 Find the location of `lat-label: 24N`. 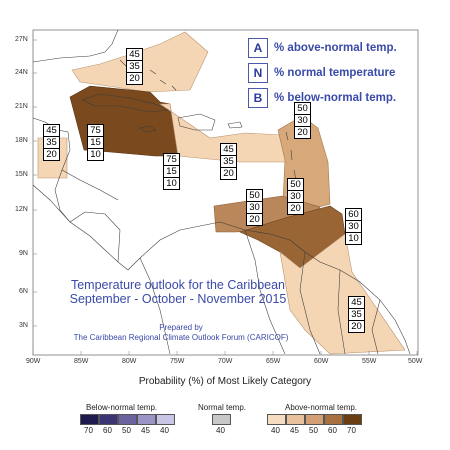

lat-label: 24N is located at coordinates (21, 72).